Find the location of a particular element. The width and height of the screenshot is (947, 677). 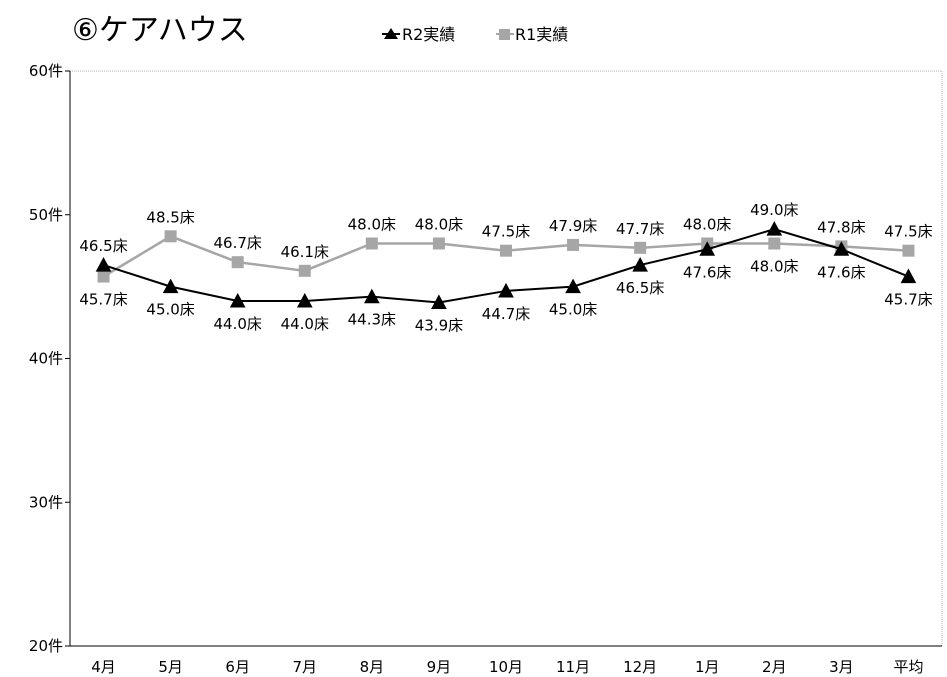

data-label-r2: 45.7床 is located at coordinates (908, 300).